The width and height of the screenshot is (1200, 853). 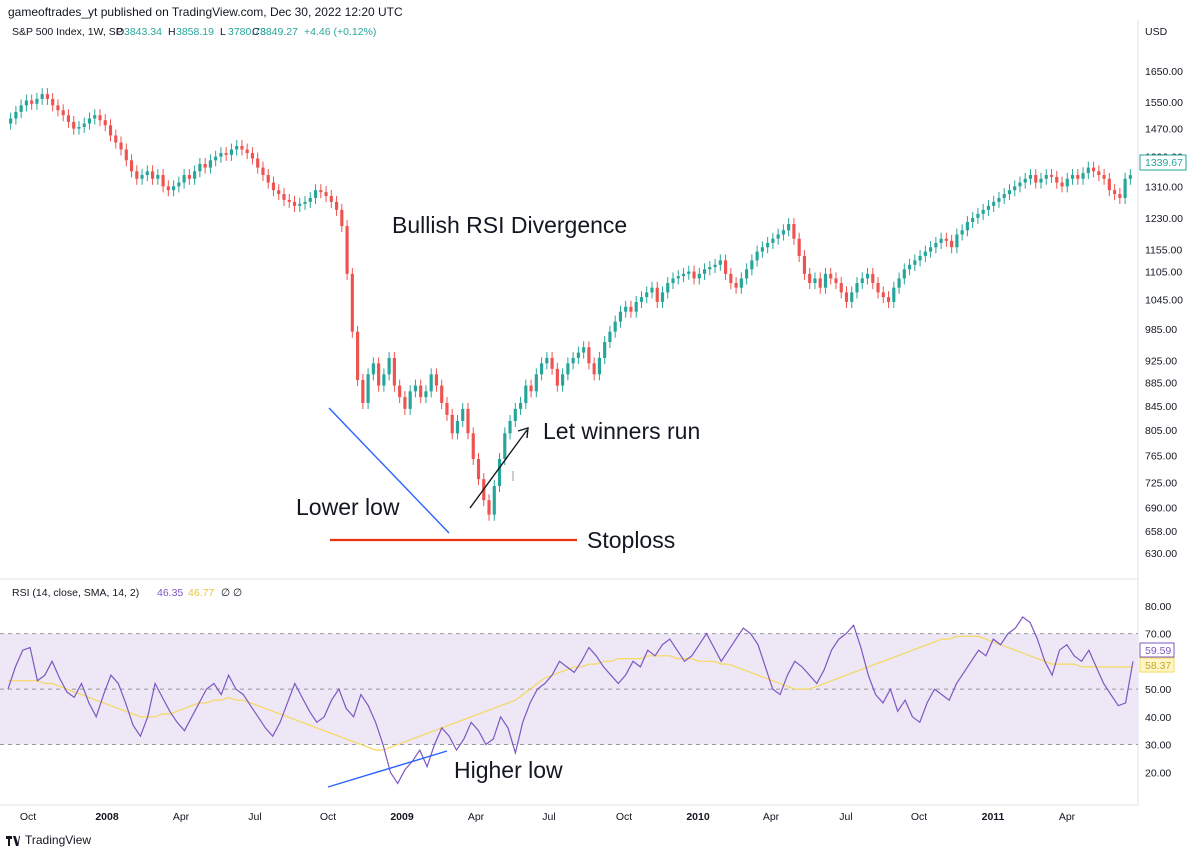 What do you see at coordinates (476, 817) in the screenshot?
I see `time-tick-6: Apr` at bounding box center [476, 817].